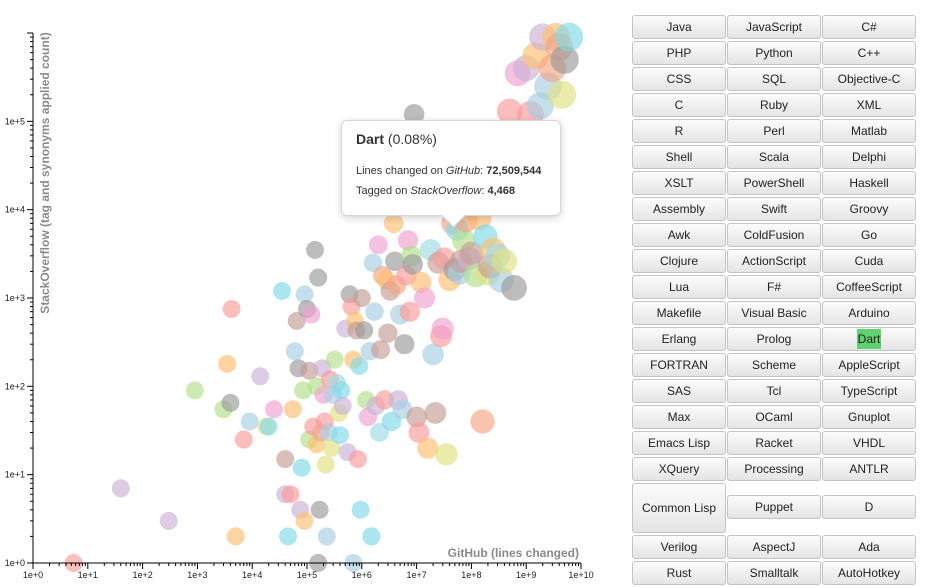 The width and height of the screenshot is (925, 587). Describe the element at coordinates (774, 157) in the screenshot. I see `lang-button-scala: Scala` at that location.